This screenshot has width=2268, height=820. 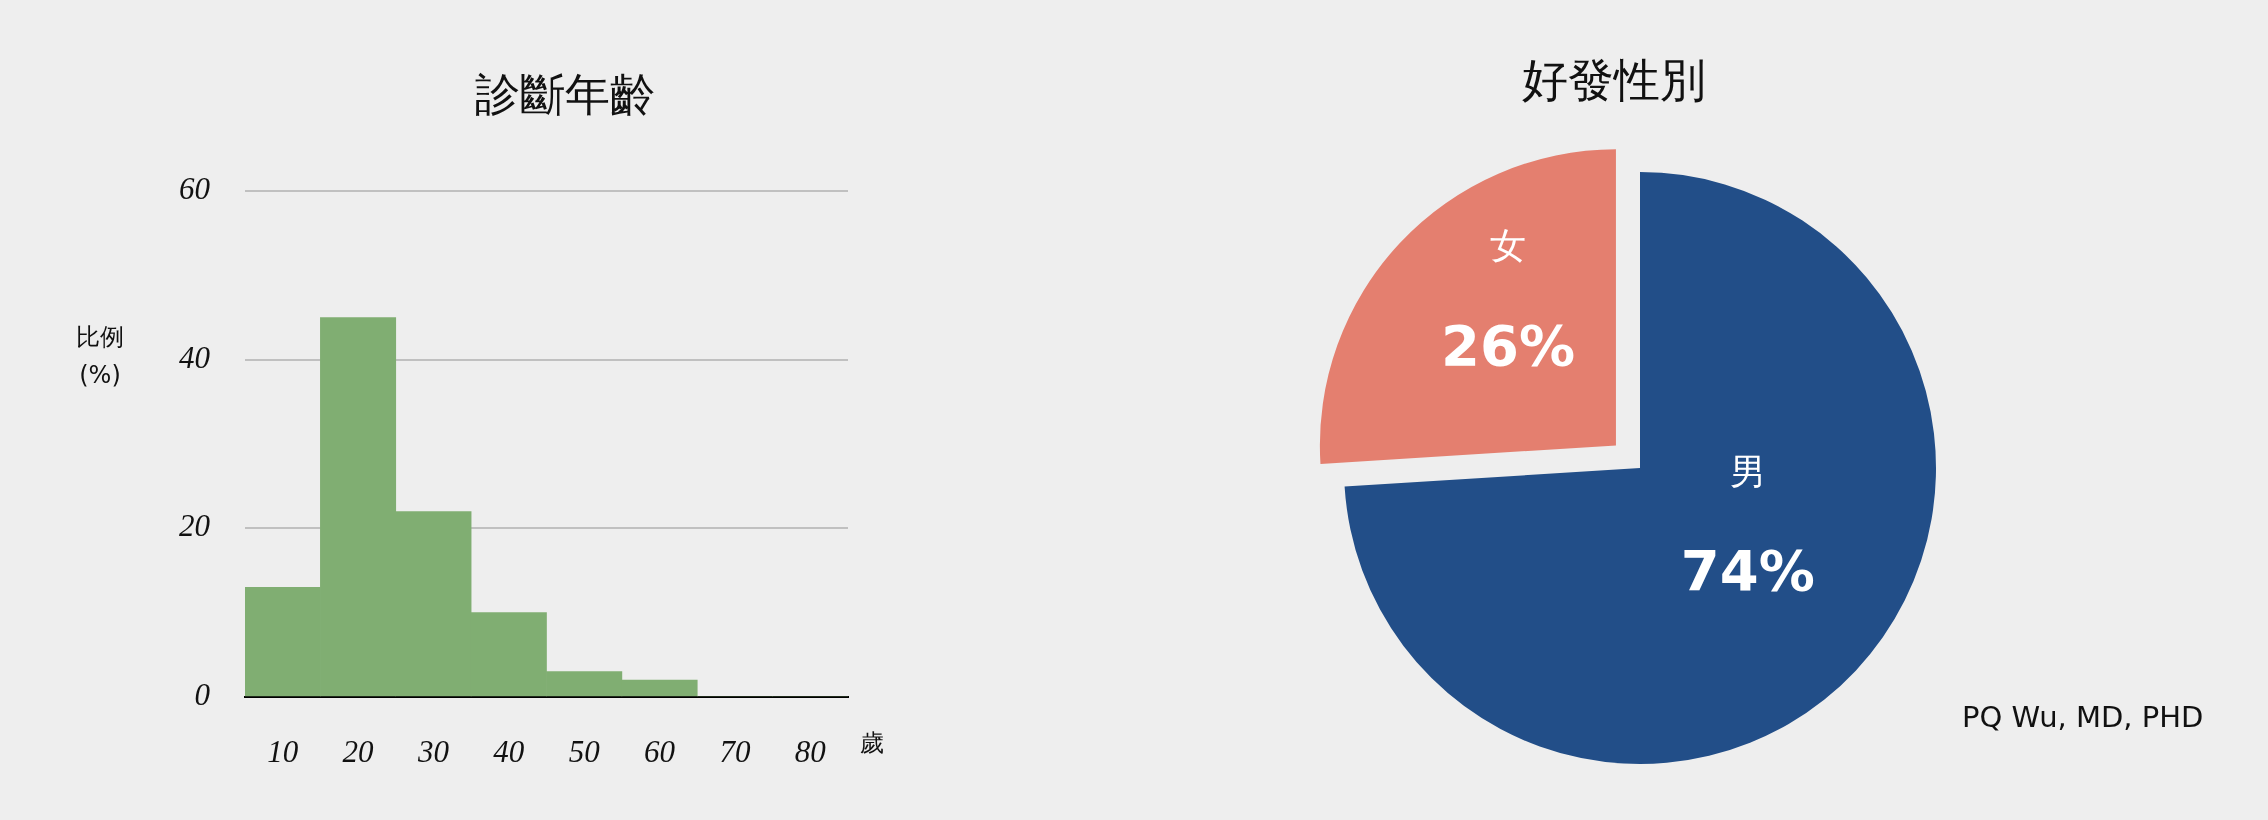 I want to click on x-tick-label: 10, so click(x=283, y=751).